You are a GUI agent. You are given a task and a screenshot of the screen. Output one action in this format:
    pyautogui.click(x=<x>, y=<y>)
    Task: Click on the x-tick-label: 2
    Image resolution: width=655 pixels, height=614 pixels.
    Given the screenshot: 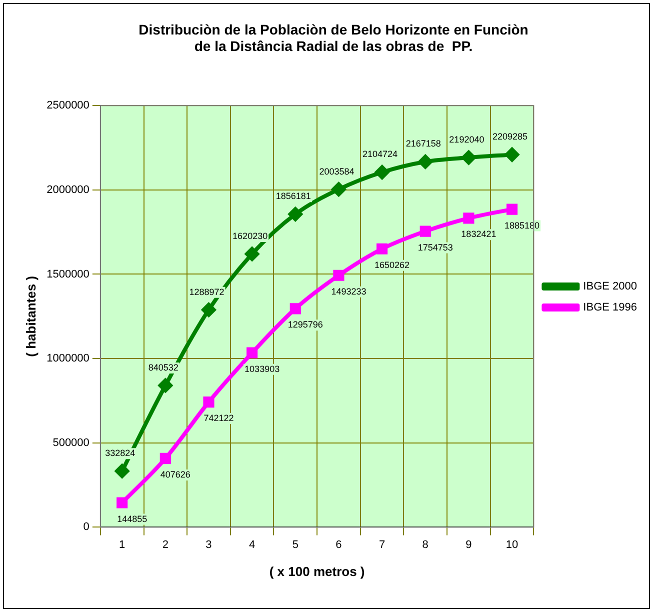 What is the action you would take?
    pyautogui.click(x=165, y=544)
    